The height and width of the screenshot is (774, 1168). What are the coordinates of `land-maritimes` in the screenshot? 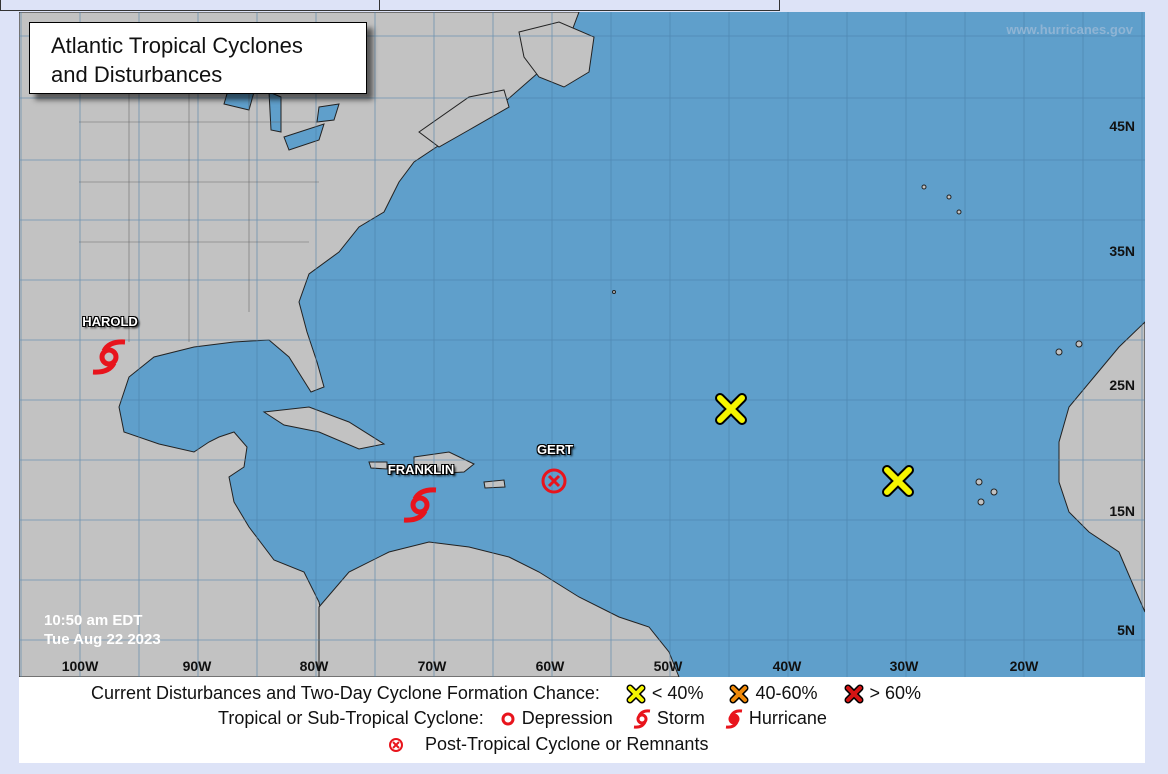 It's located at (464, 118).